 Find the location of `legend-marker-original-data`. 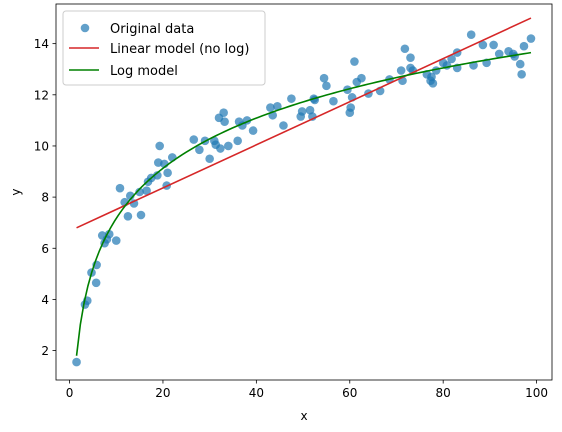

legend-marker-original-data is located at coordinates (85, 28).